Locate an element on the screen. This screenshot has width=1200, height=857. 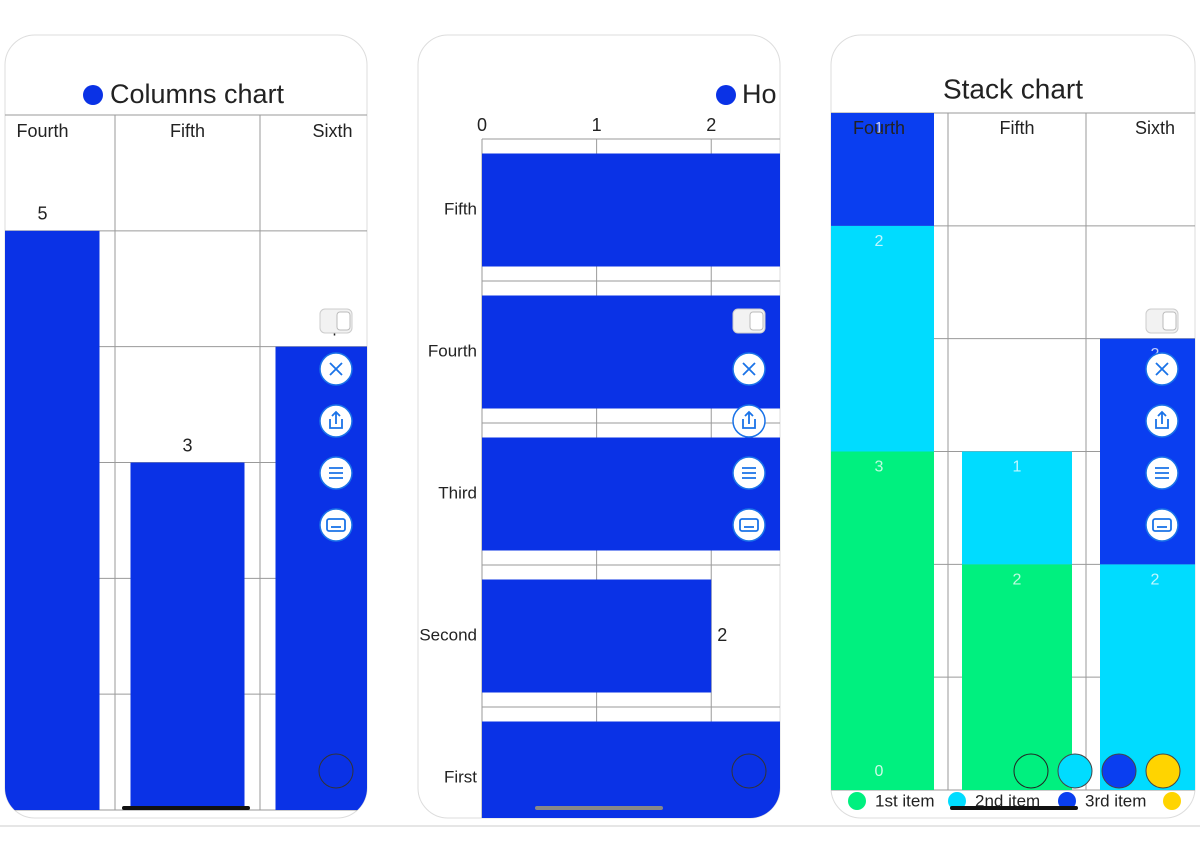
legend-label: Ho is located at coordinates (759, 94).